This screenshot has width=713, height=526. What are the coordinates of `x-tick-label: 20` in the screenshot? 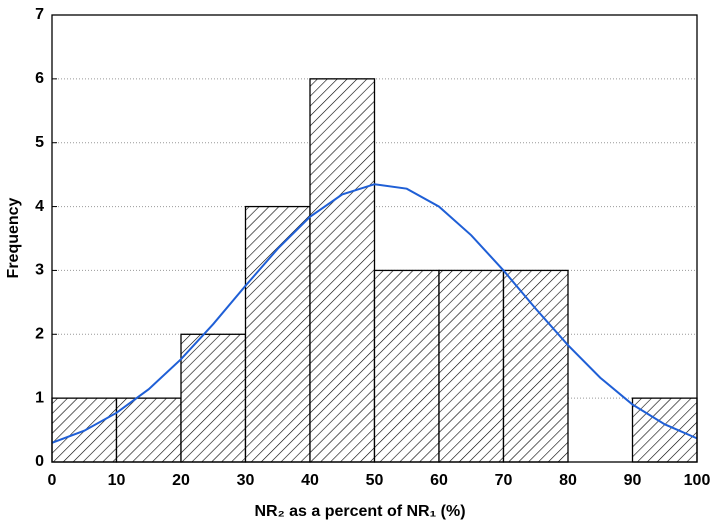 It's located at (181, 480).